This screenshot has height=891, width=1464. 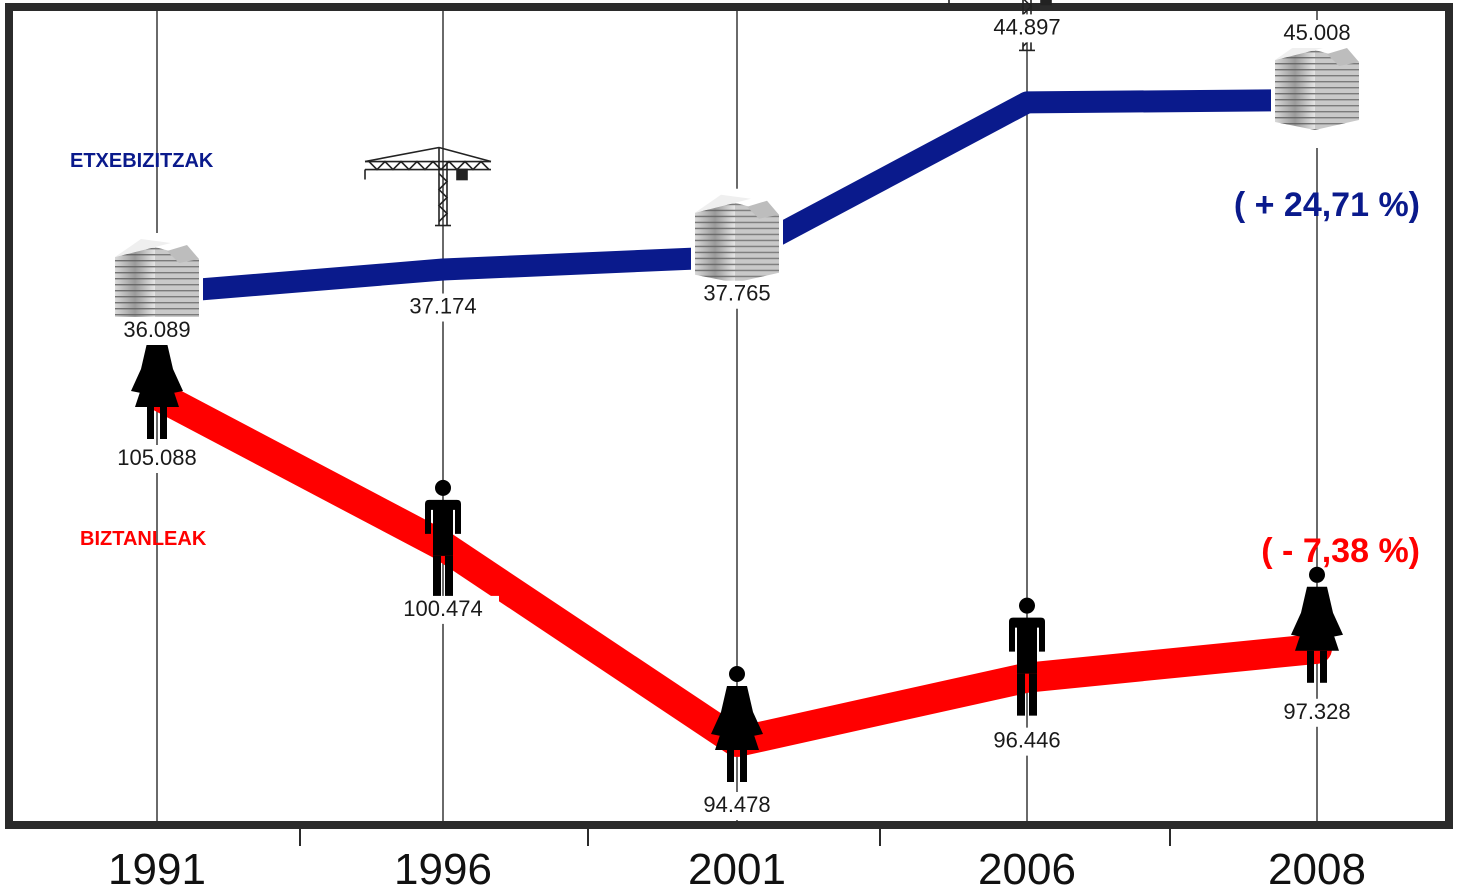 I want to click on data-label: 97.328, so click(x=1316, y=711).